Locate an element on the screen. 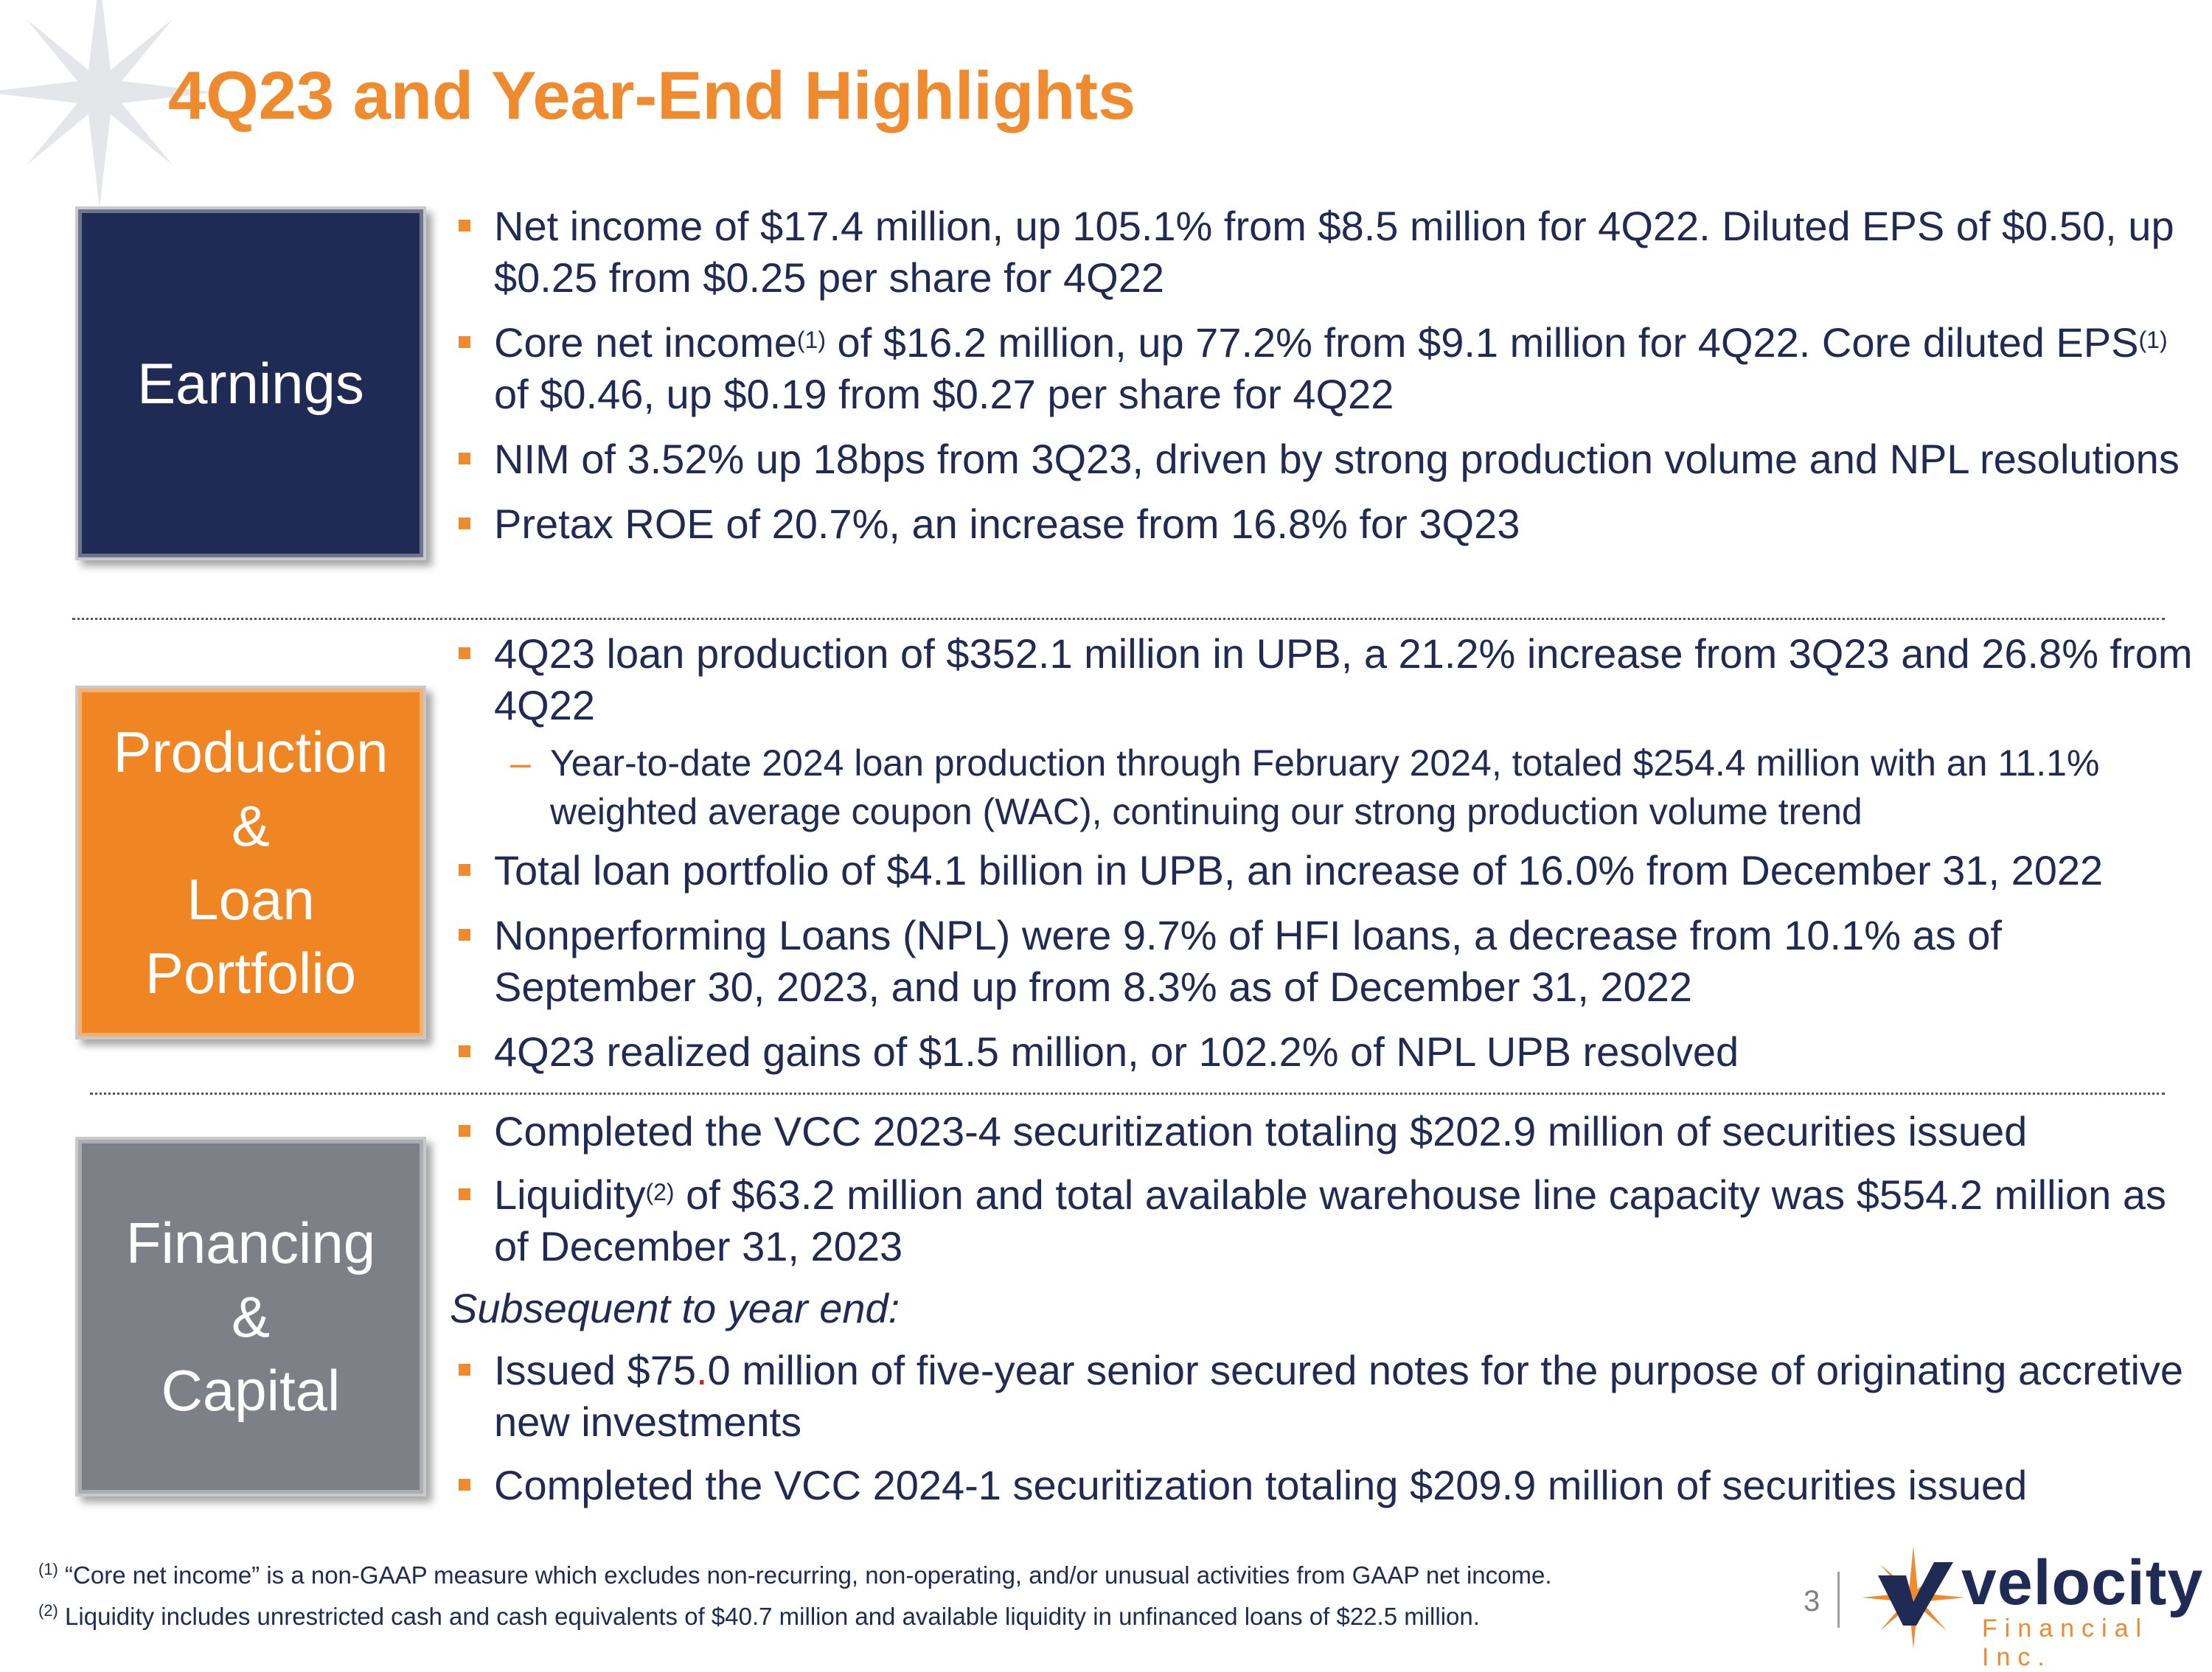 This screenshot has height=1672, width=2212. footnote-ref: (2) is located at coordinates (660, 1192).